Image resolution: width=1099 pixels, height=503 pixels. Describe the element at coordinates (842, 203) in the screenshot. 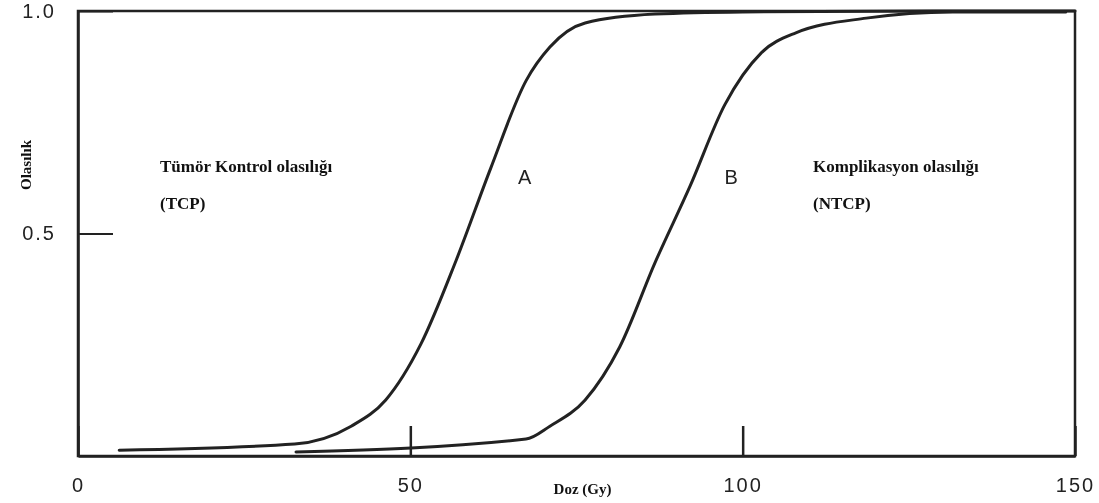

I see `annotation: (NTCP)` at that location.